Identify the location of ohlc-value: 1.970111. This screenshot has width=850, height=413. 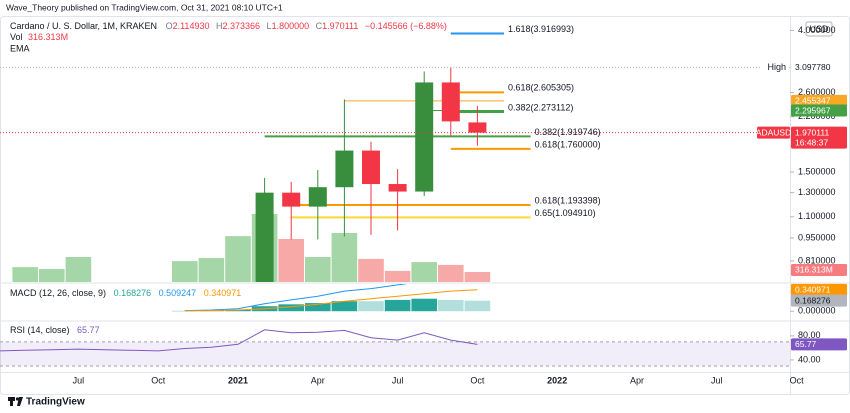
(340, 26).